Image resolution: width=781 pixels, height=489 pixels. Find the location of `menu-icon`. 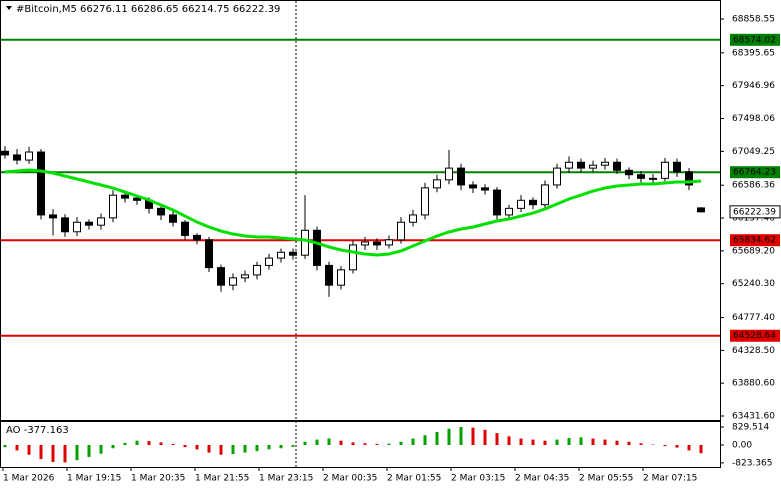

menu-icon is located at coordinates (9, 8).